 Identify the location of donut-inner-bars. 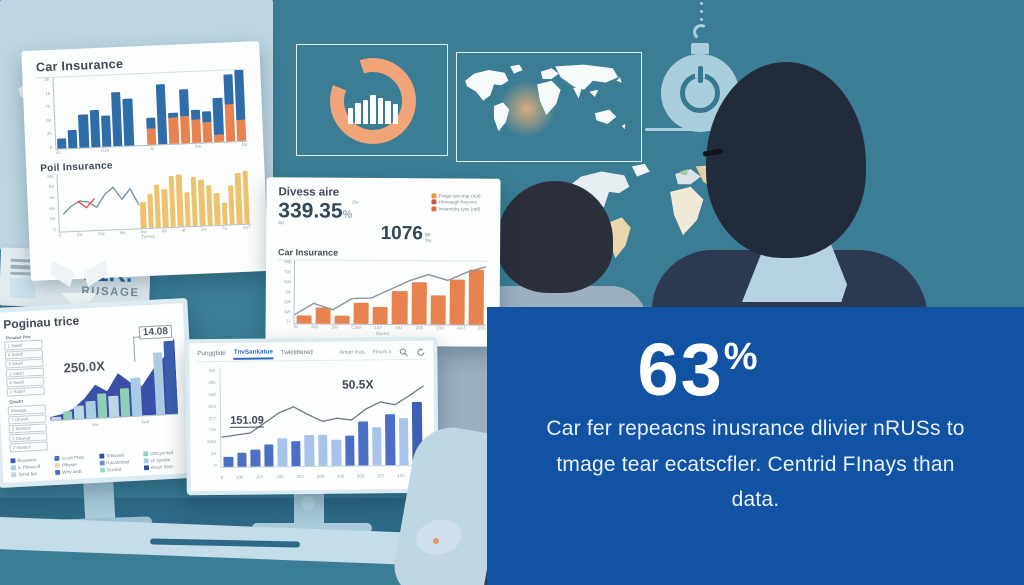
(373, 103).